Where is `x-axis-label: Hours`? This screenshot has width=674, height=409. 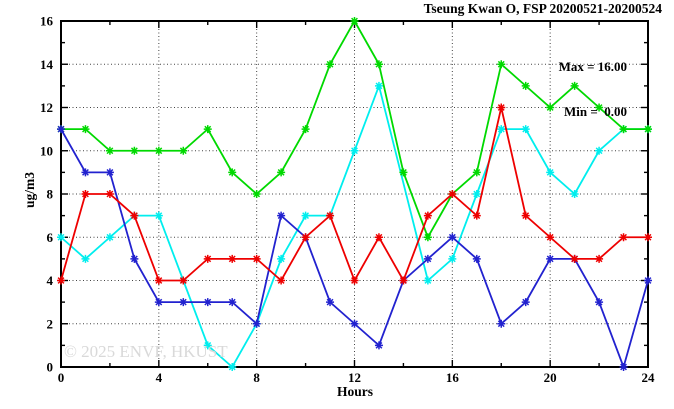
x-axis-label: Hours is located at coordinates (355, 391).